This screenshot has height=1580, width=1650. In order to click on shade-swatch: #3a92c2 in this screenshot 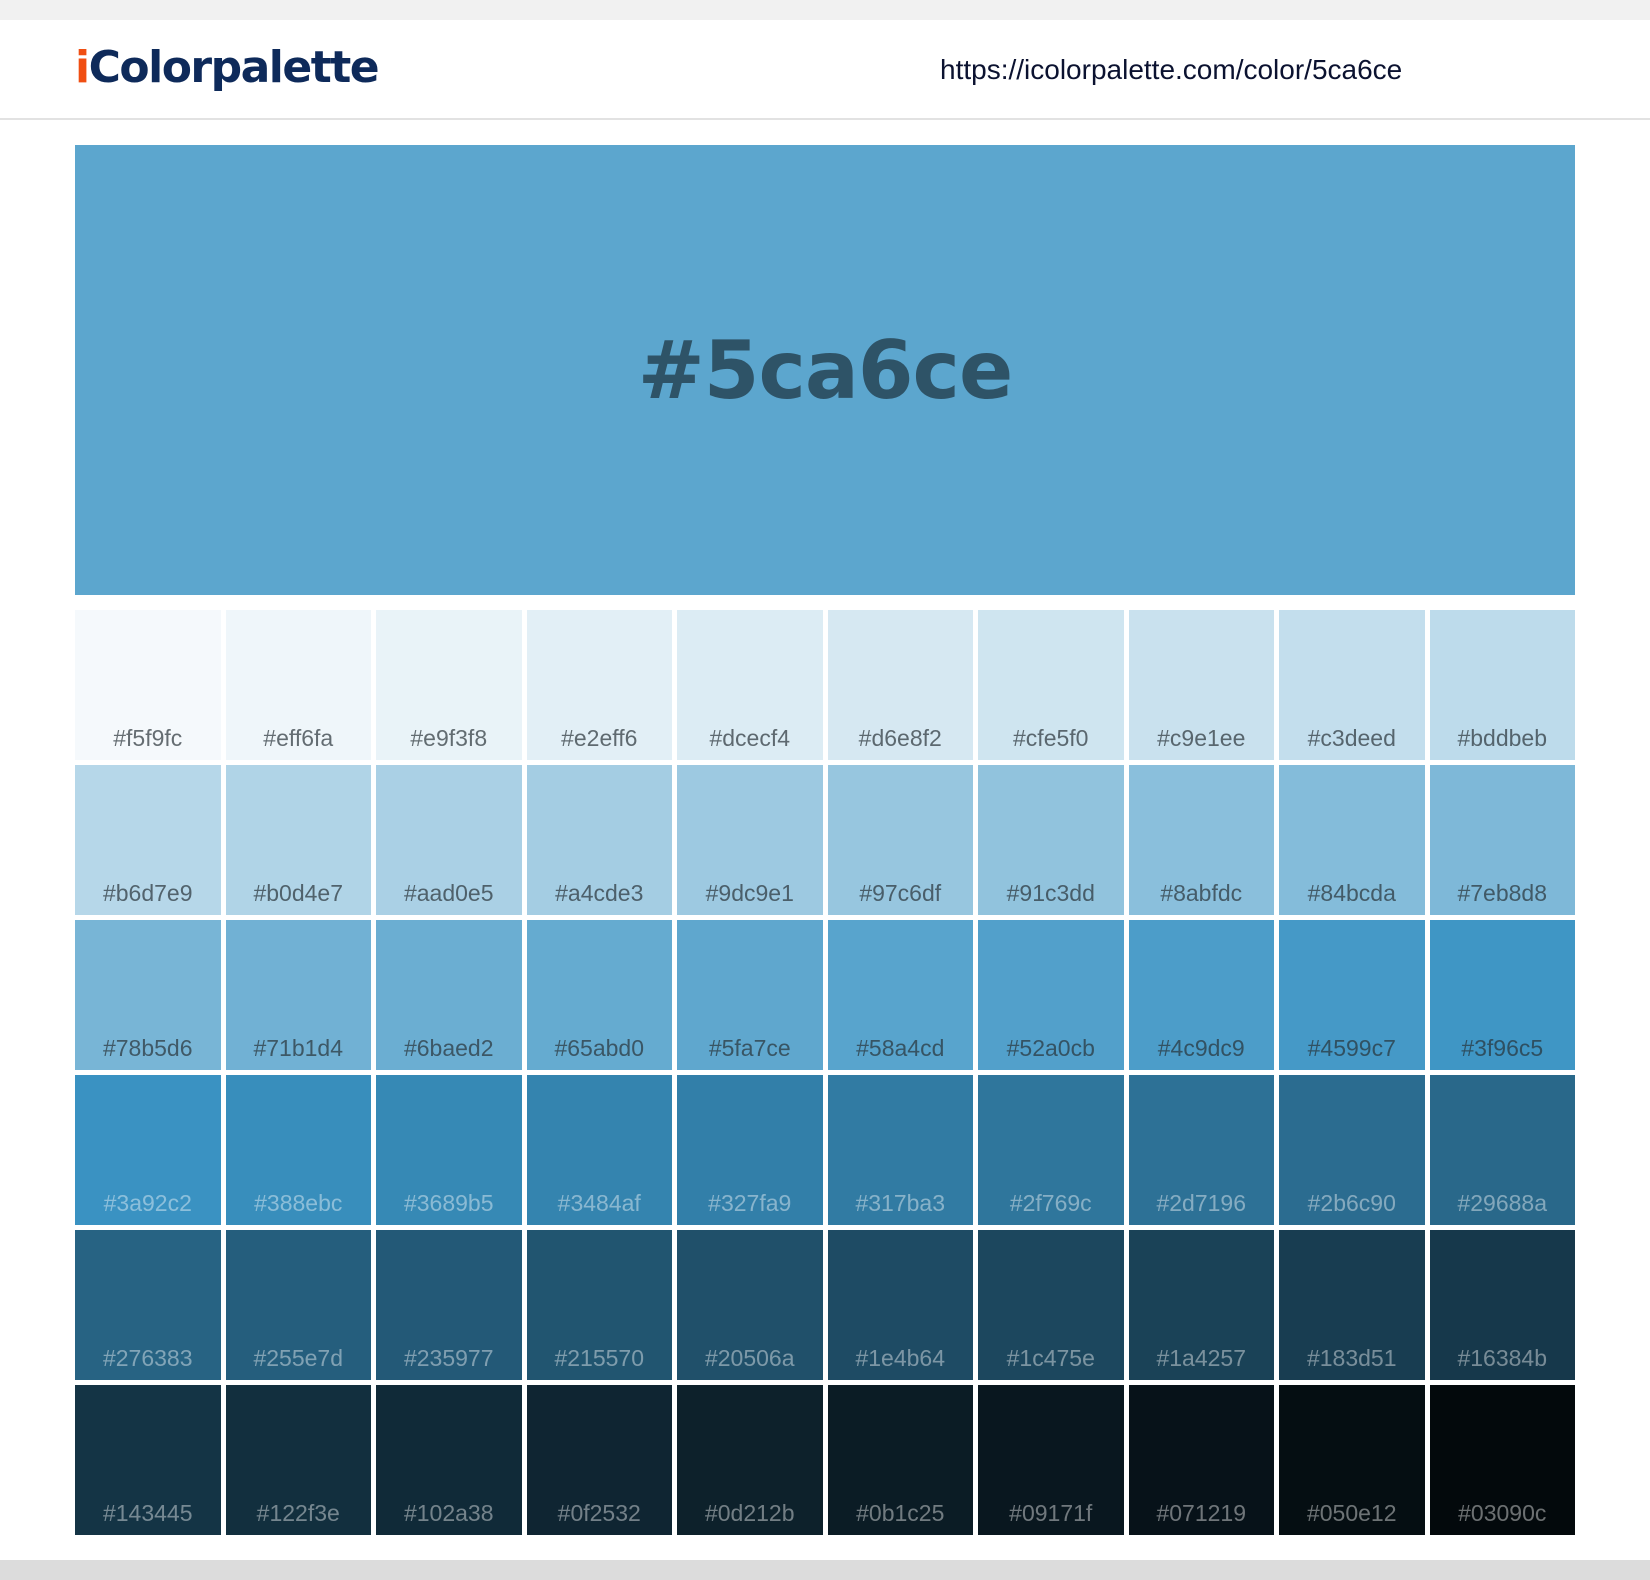, I will do `click(148, 1150)`.